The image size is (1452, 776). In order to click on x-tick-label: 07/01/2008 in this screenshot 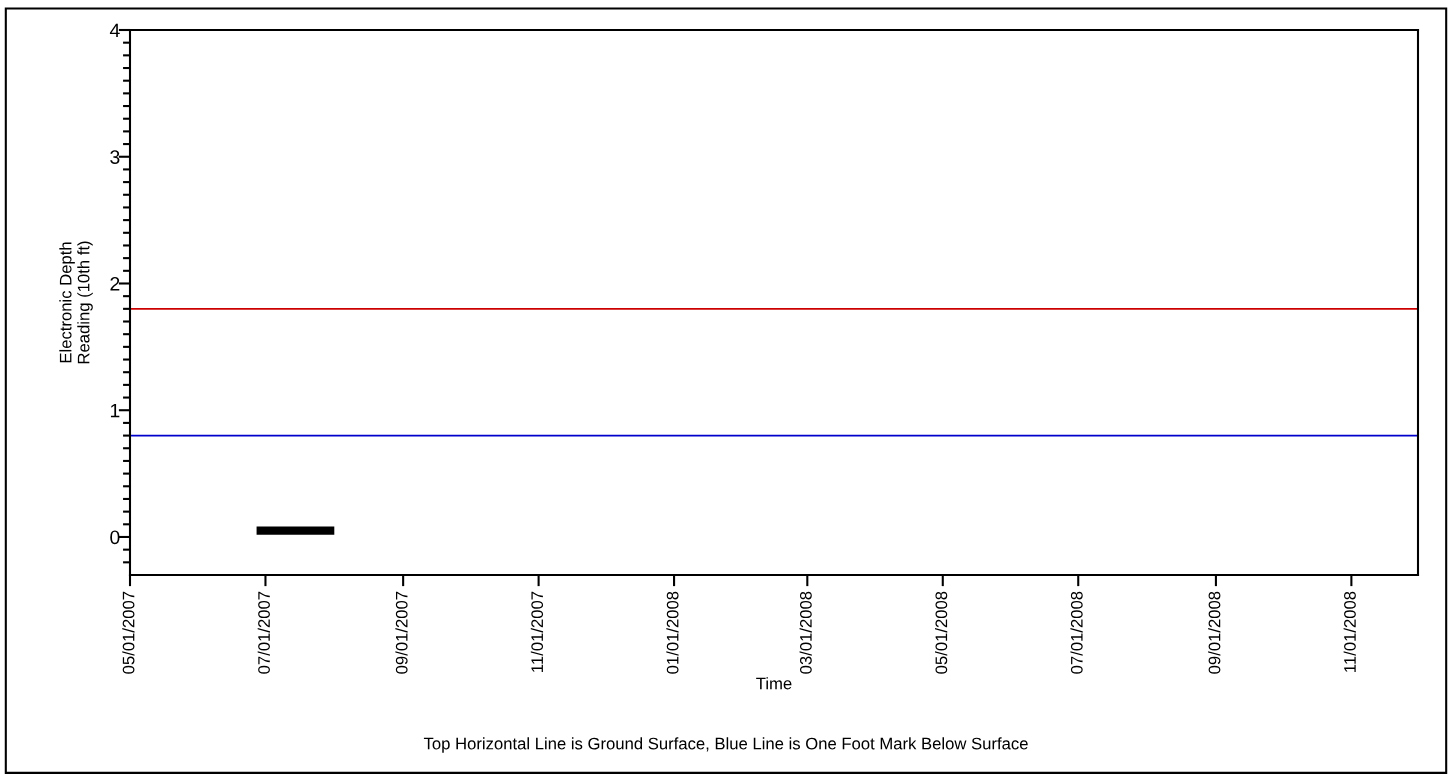, I will do `click(1076, 632)`.